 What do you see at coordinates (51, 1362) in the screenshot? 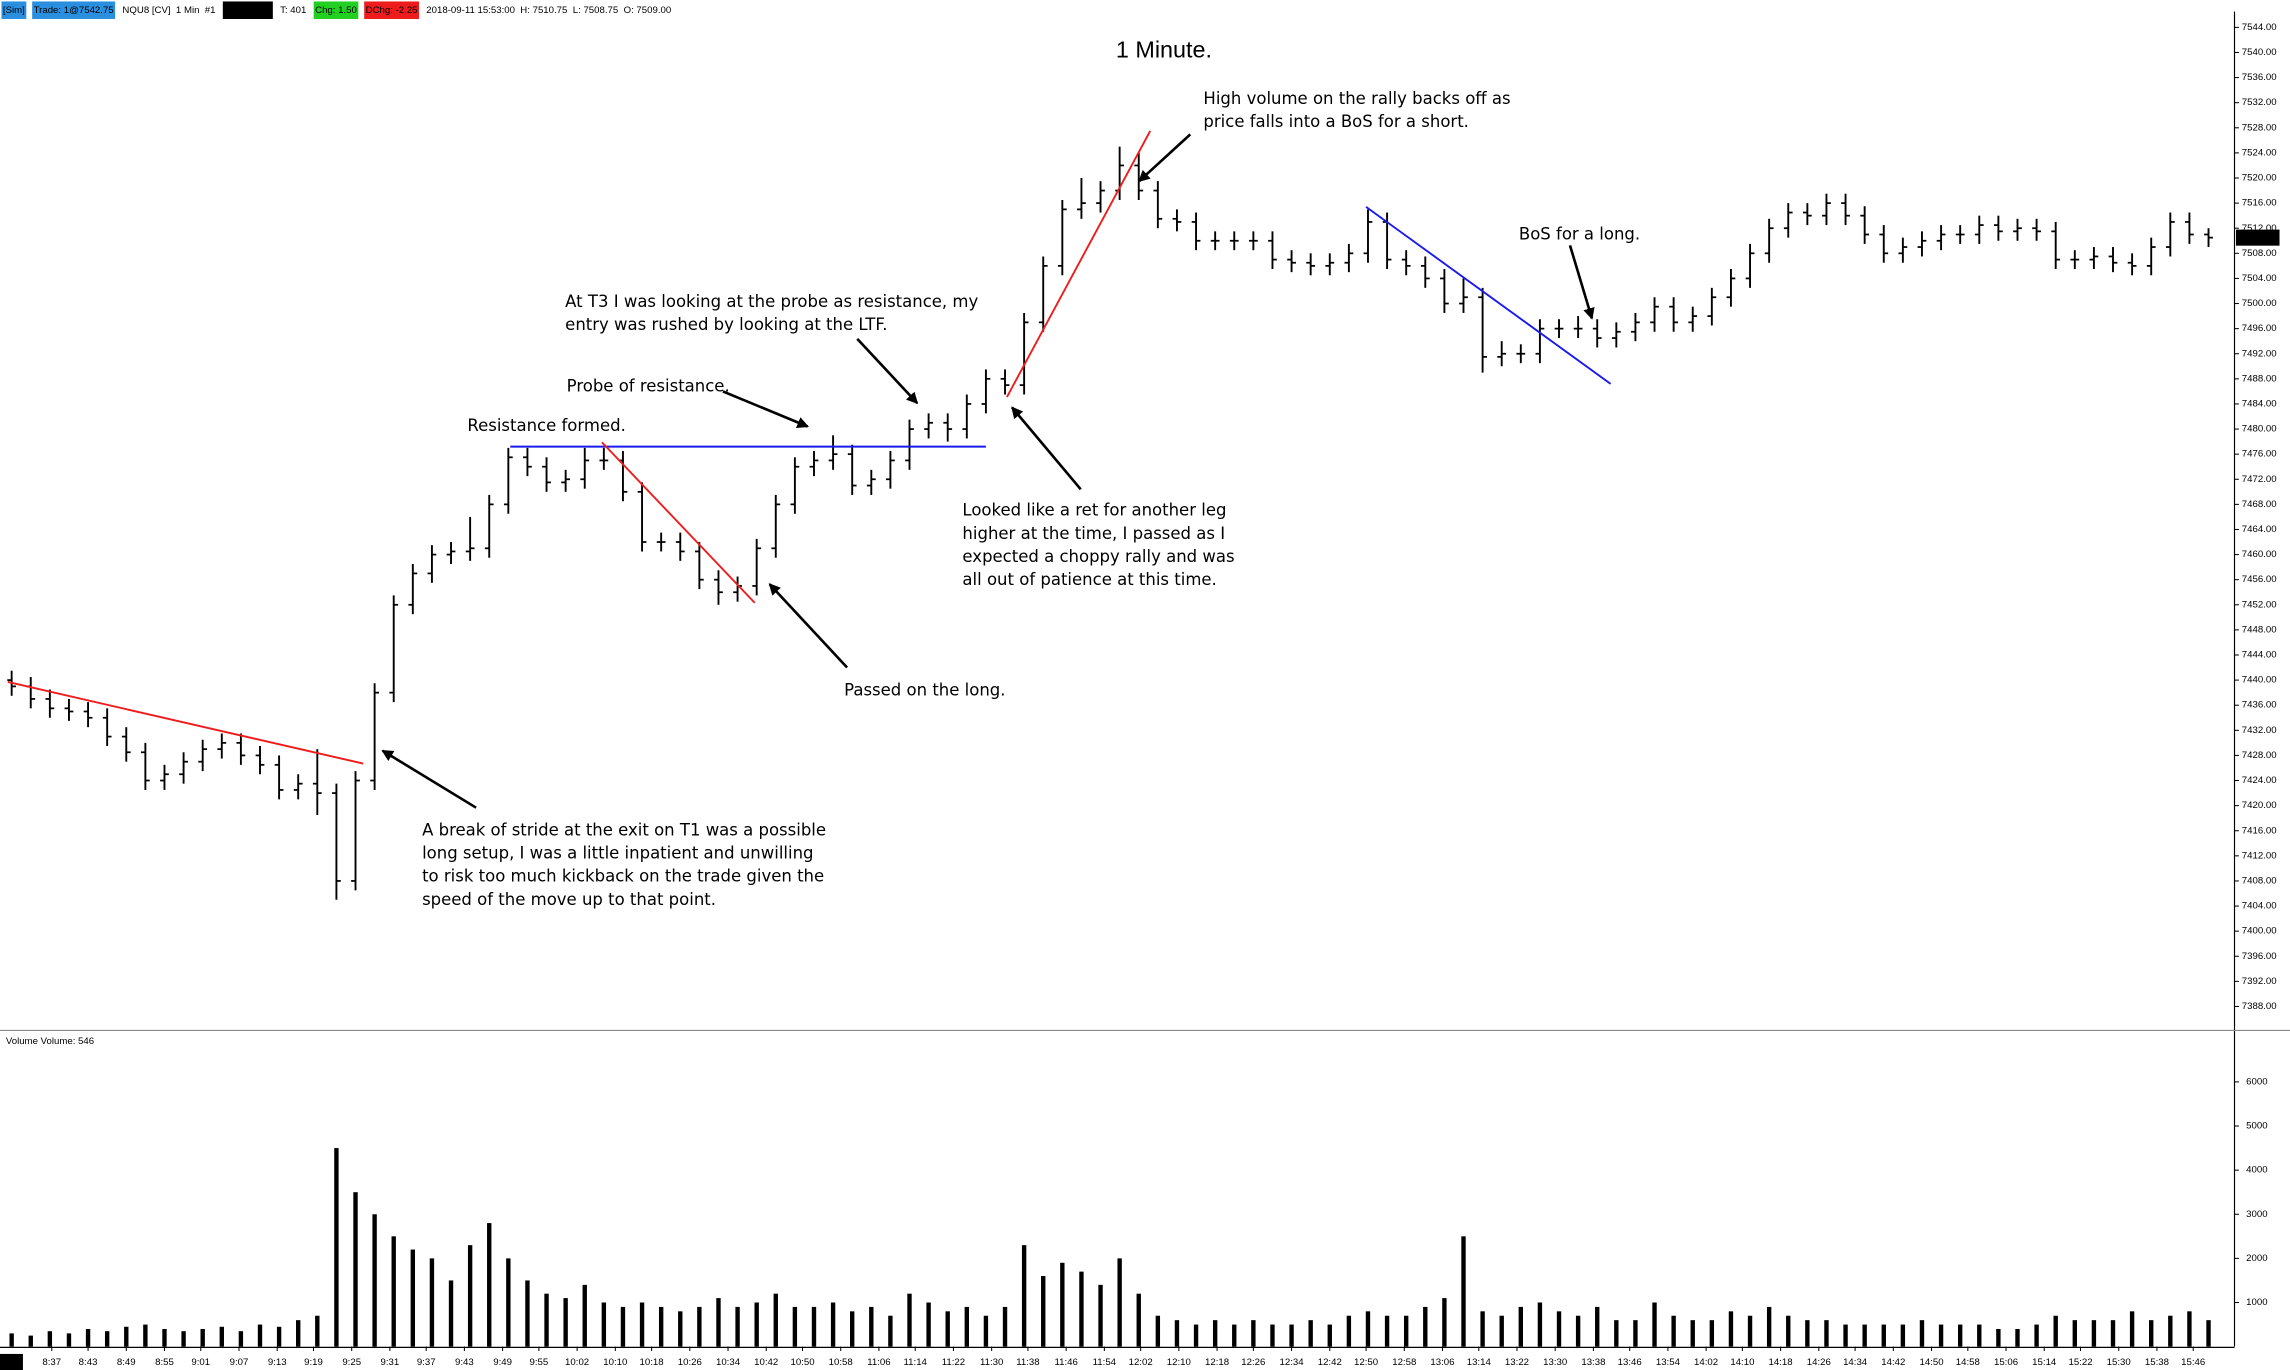
I see `x-tick-label: 8:37` at bounding box center [51, 1362].